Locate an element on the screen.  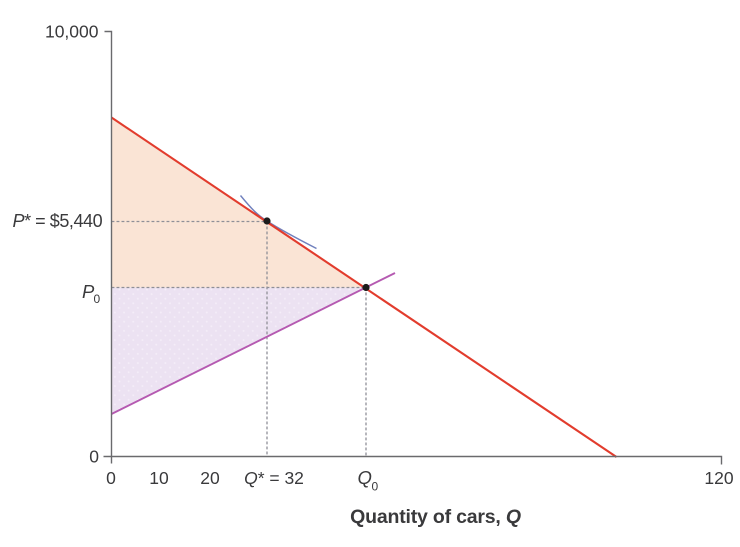
svg-text: 20 is located at coordinates (210, 478).